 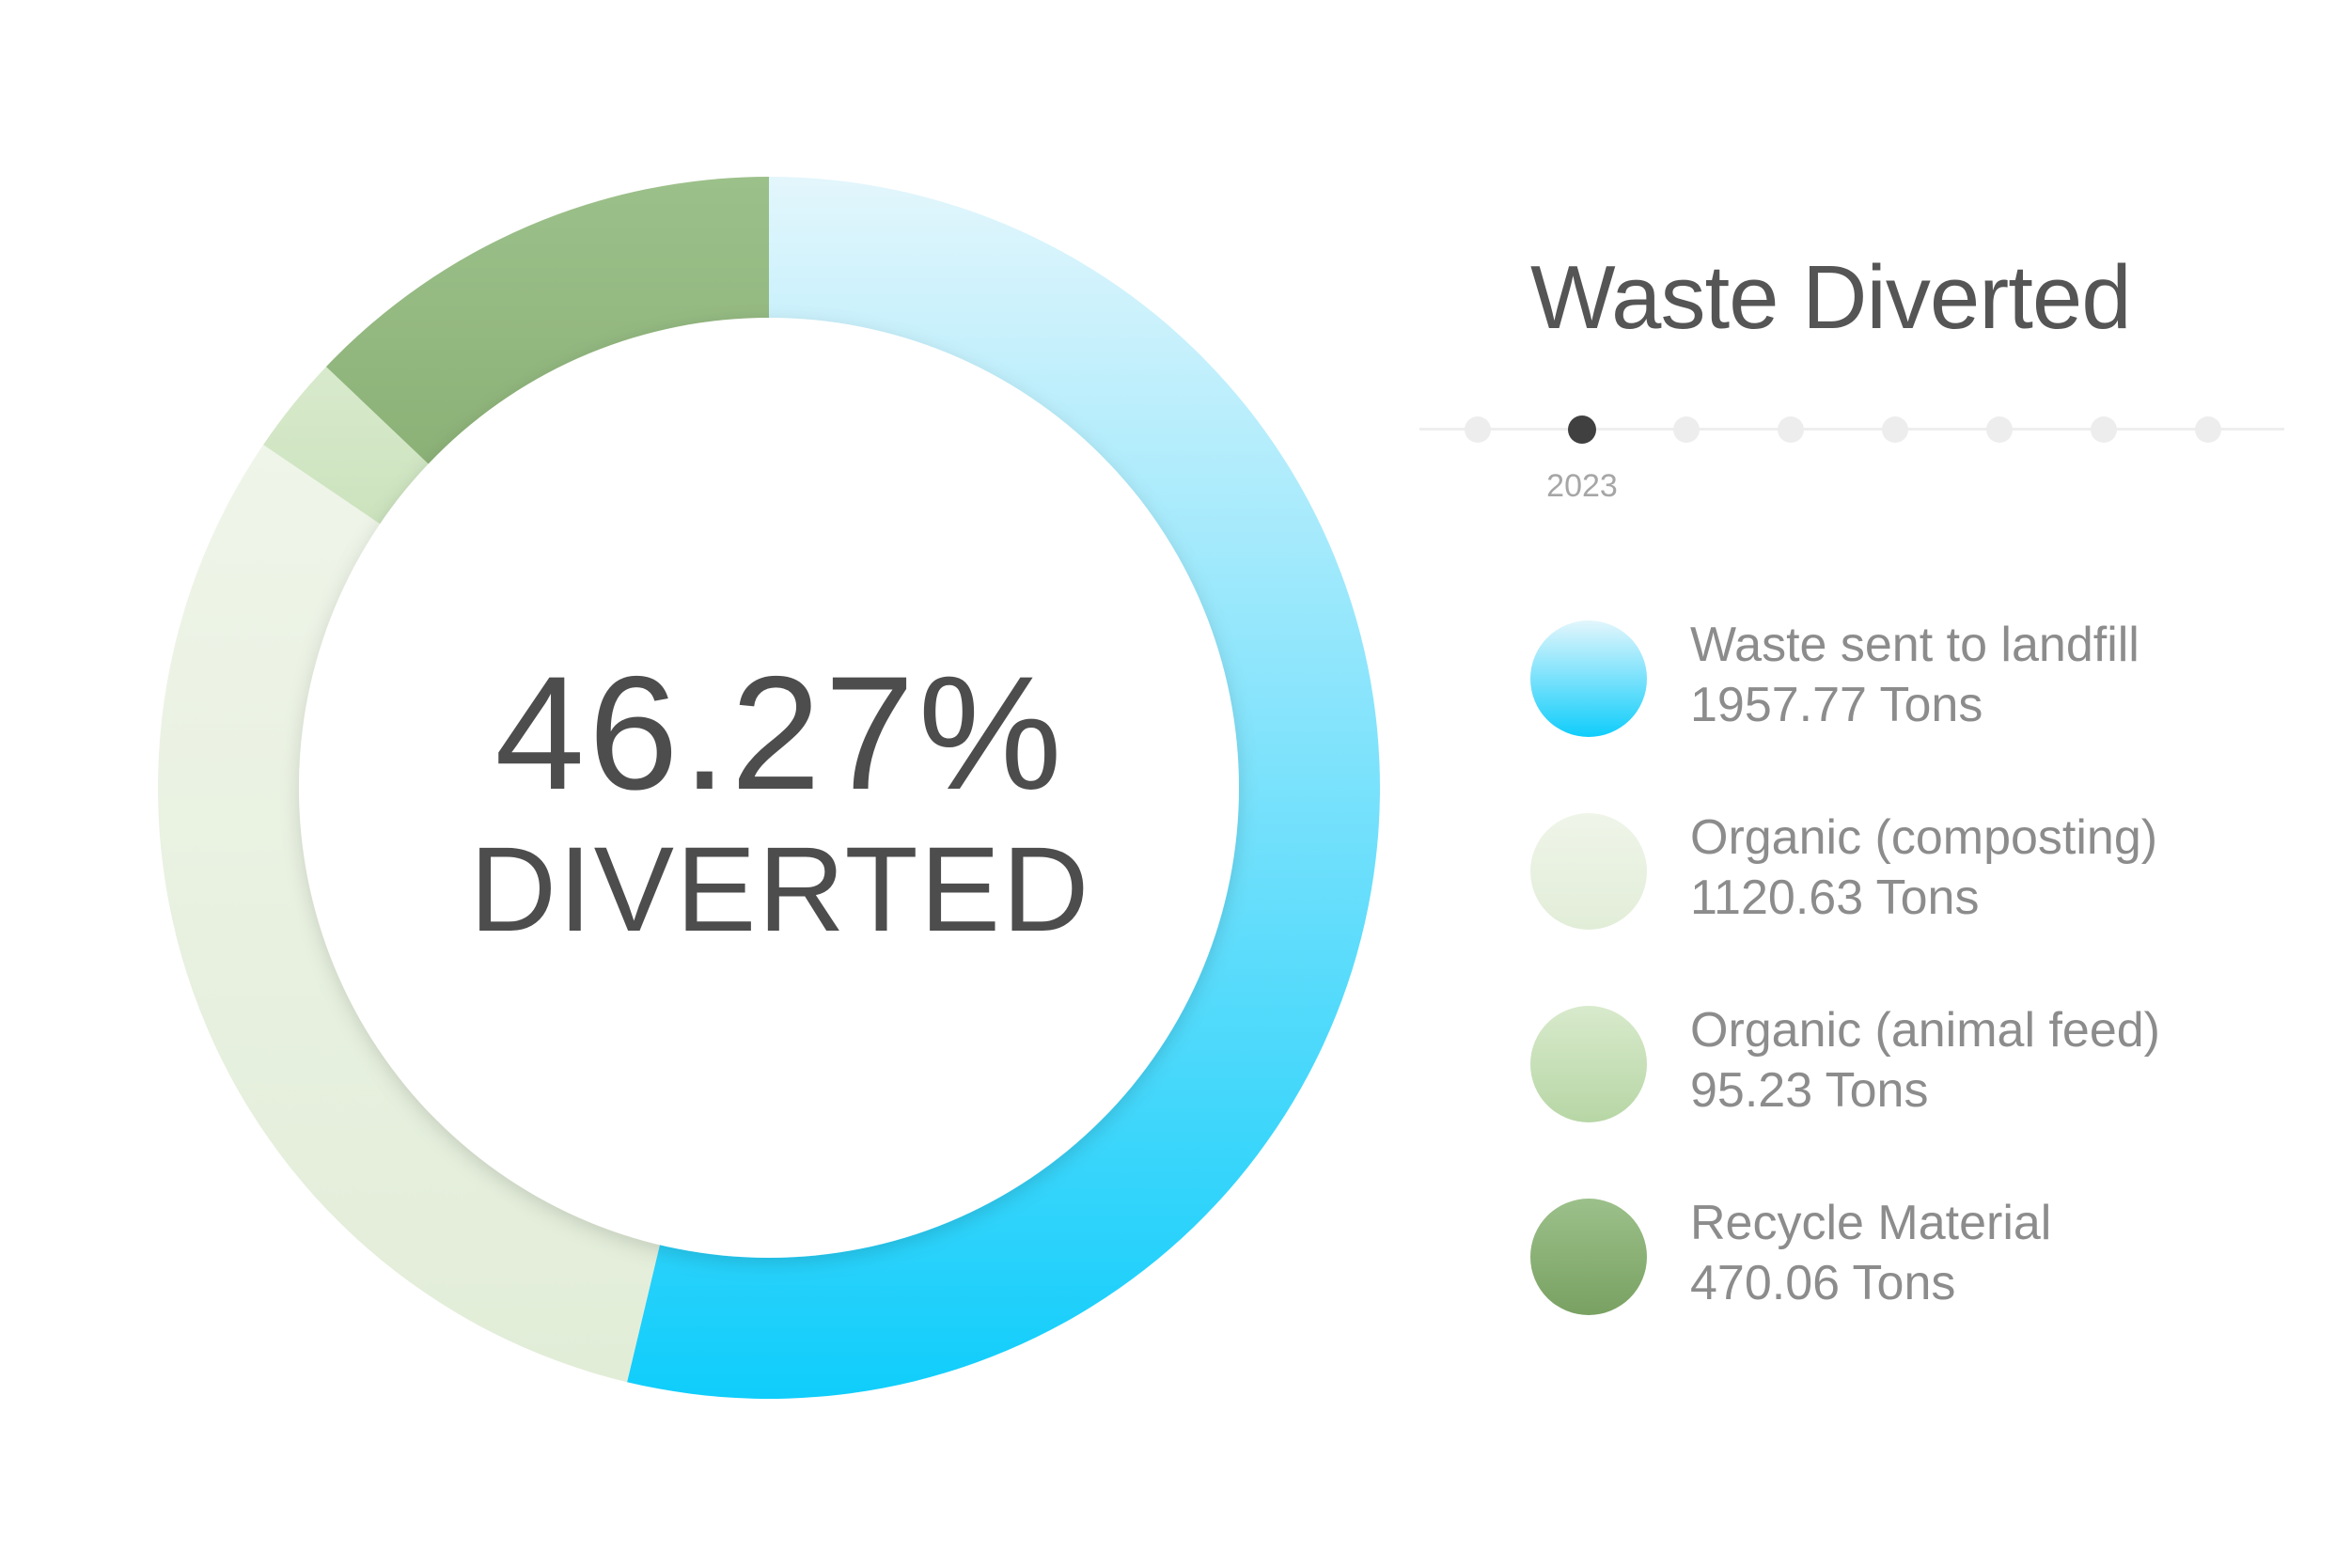 What do you see at coordinates (1836, 705) in the screenshot?
I see `legend-value: 1957.77 Tons` at bounding box center [1836, 705].